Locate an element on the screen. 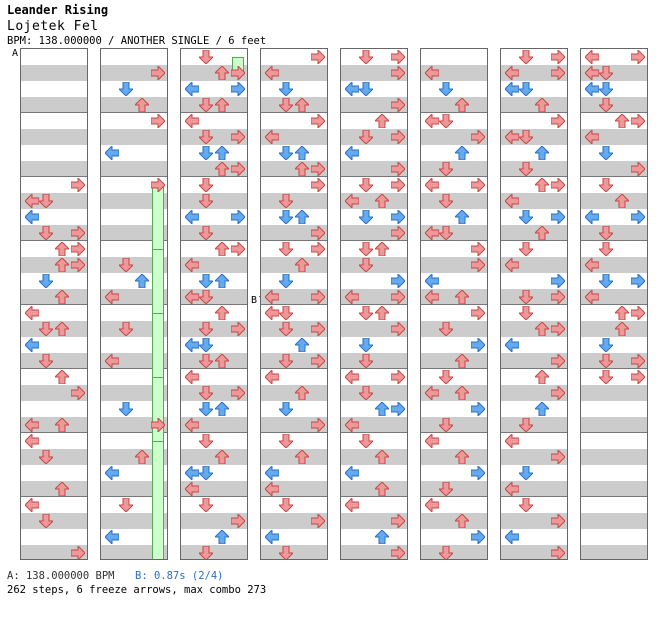 Image resolution: width=672 pixels, height=620 pixels. freeze-arrow is located at coordinates (158, 500).